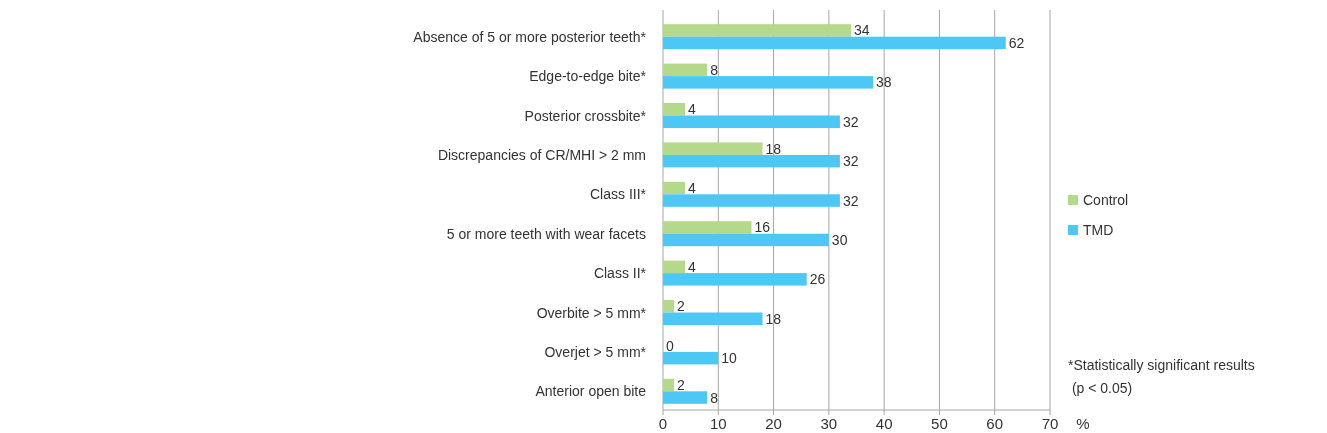 The height and width of the screenshot is (433, 1327). I want to click on y-tick-label: Absence of 5 or more posterior teeth*, so click(530, 36).